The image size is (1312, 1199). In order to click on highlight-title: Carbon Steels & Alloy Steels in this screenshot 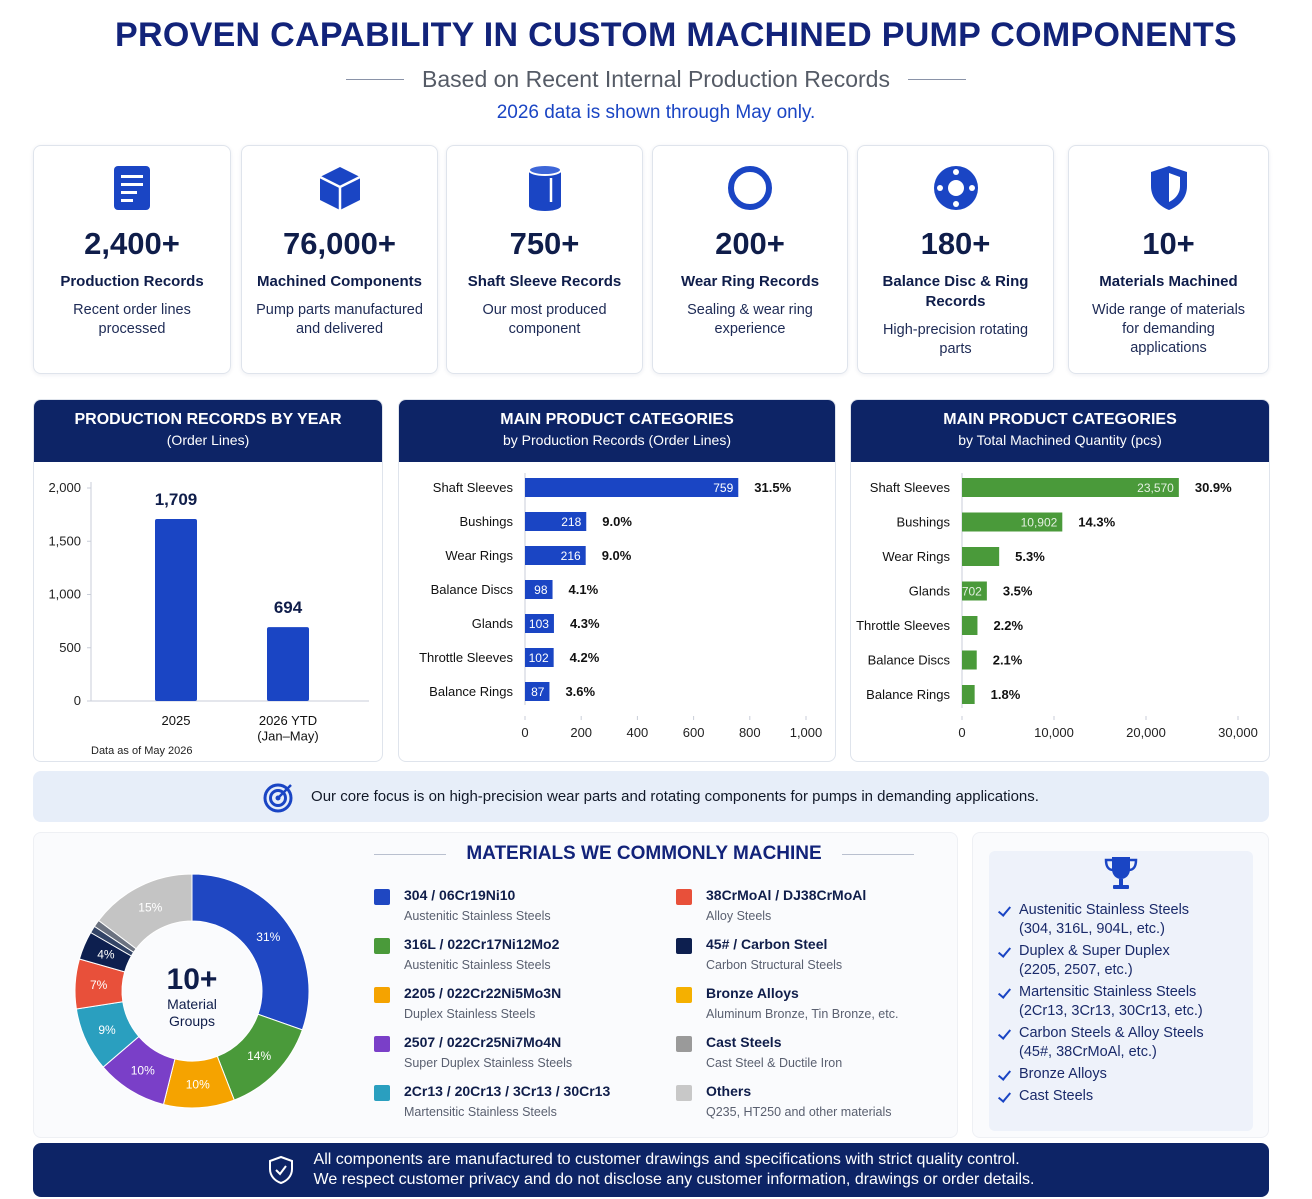, I will do `click(1111, 1033)`.